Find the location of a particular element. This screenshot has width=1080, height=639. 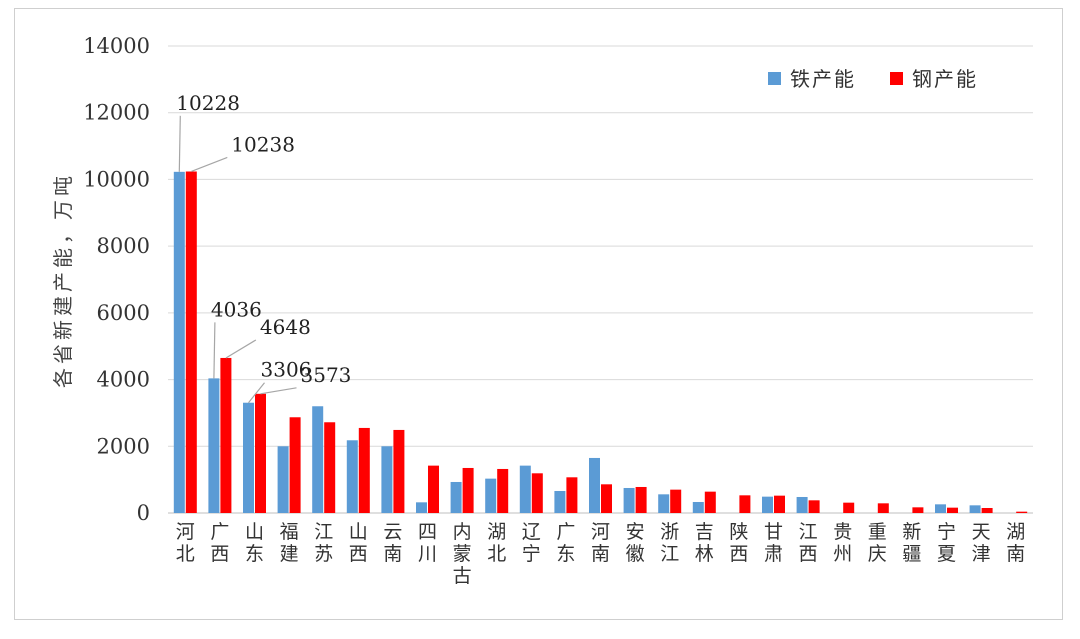

x-tick-label: 湖南 is located at coordinates (1015, 543).